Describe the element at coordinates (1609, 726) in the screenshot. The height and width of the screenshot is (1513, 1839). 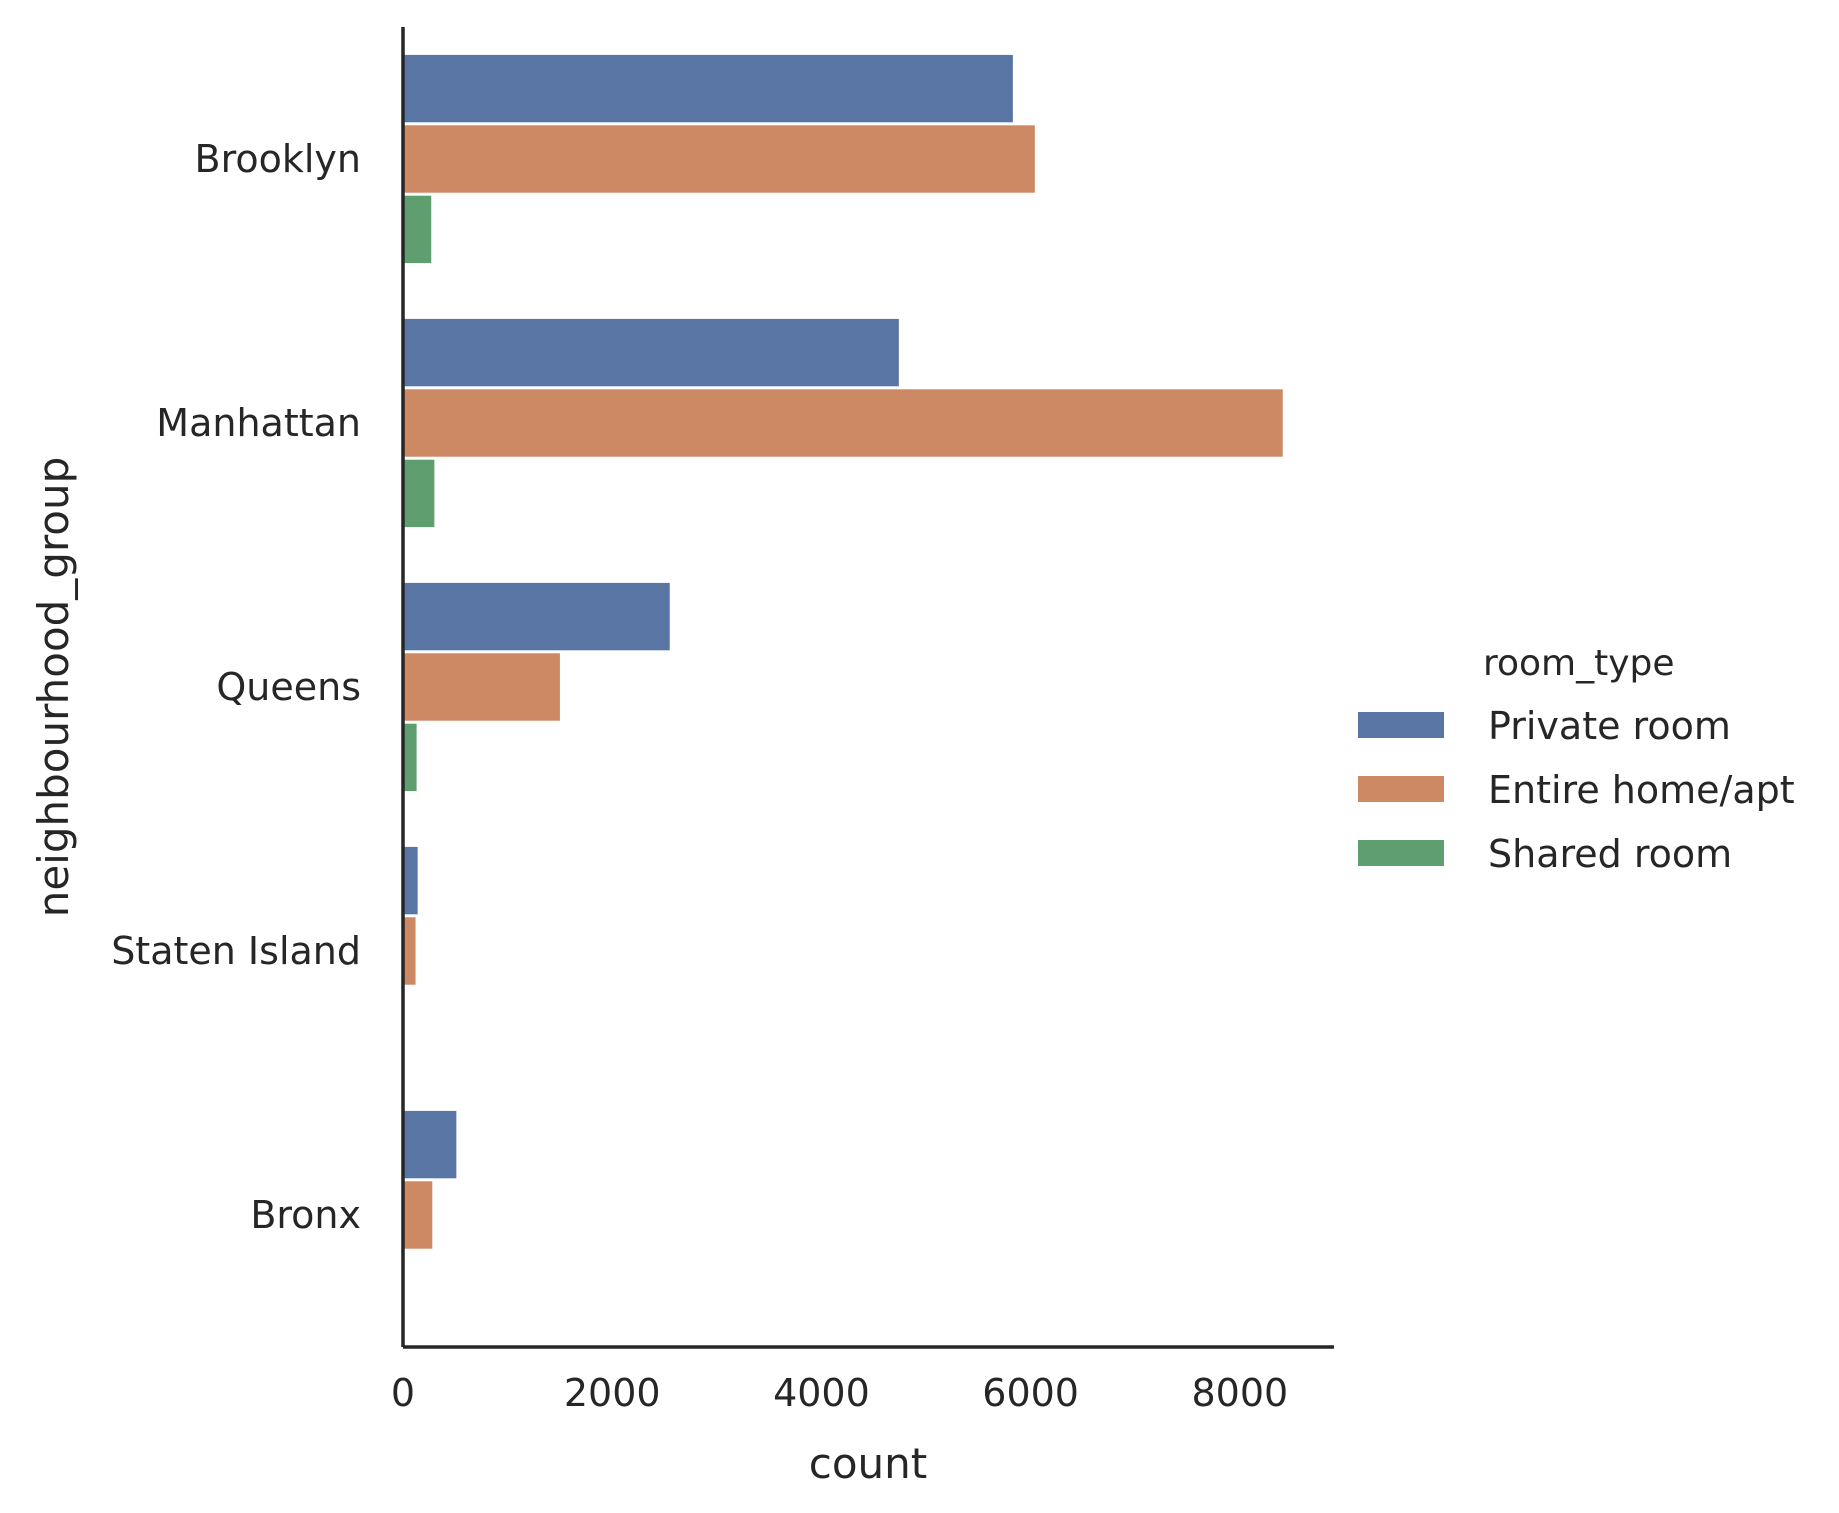
I see `legend-entry-label: Private room` at that location.